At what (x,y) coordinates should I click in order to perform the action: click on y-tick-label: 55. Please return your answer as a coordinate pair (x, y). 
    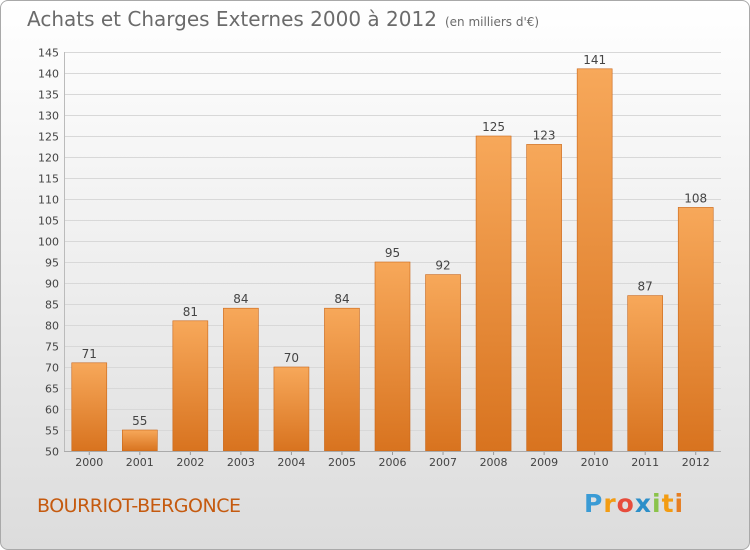
    Looking at the image, I should click on (52, 431).